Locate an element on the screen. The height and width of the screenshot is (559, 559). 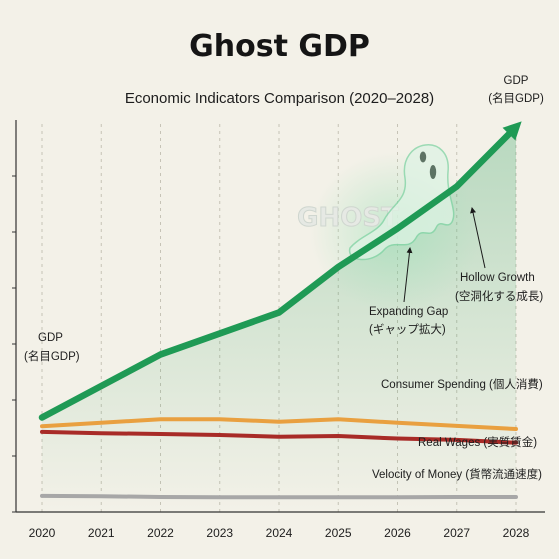
velocity-of-money-label: Velocity of Money (貨幣流通速度) is located at coordinates (457, 474).